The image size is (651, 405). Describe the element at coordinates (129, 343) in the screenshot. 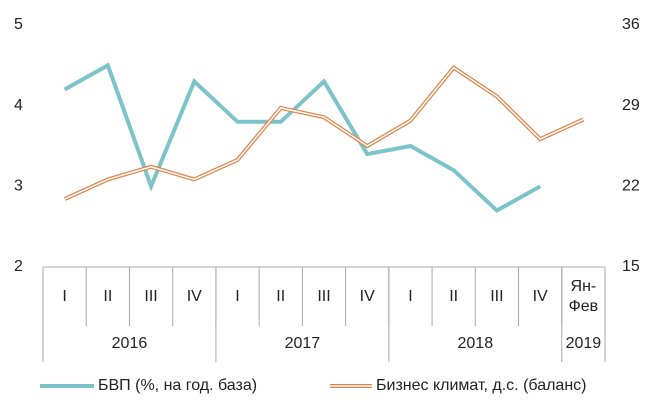

I see `group-label: 2016` at that location.